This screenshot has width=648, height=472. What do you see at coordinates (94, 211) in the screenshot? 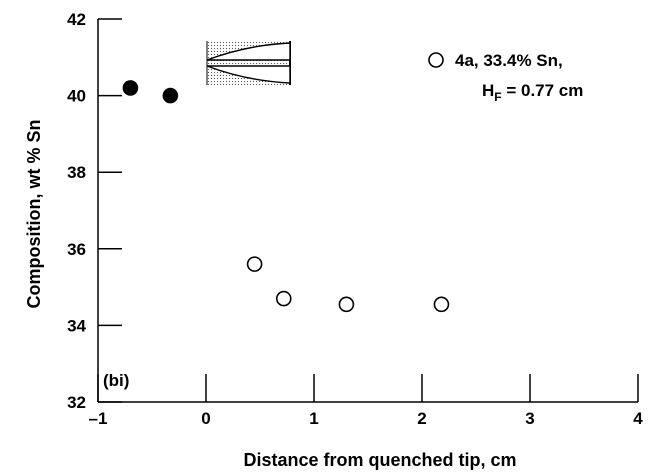
I see `y-ticks: 32 34 36 38 40 42` at bounding box center [94, 211].